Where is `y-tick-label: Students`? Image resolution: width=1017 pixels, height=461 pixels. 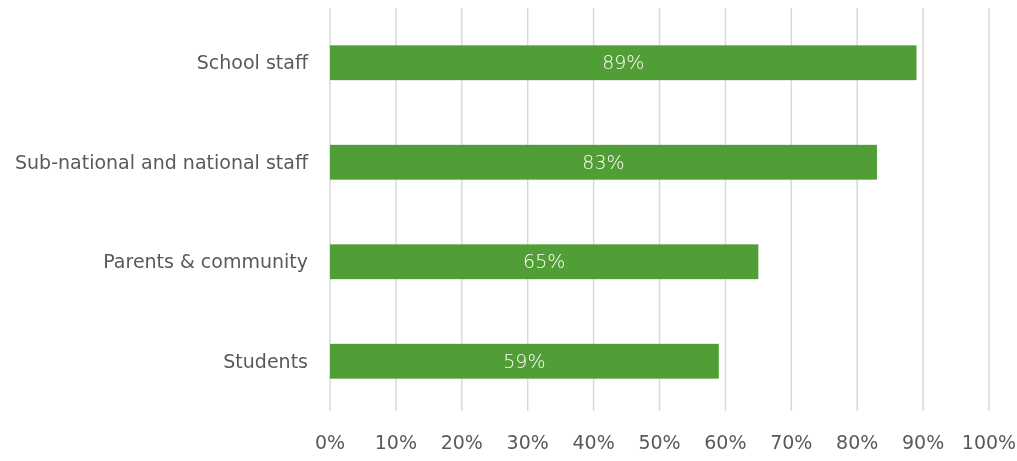
y-tick-label: Students is located at coordinates (265, 360).